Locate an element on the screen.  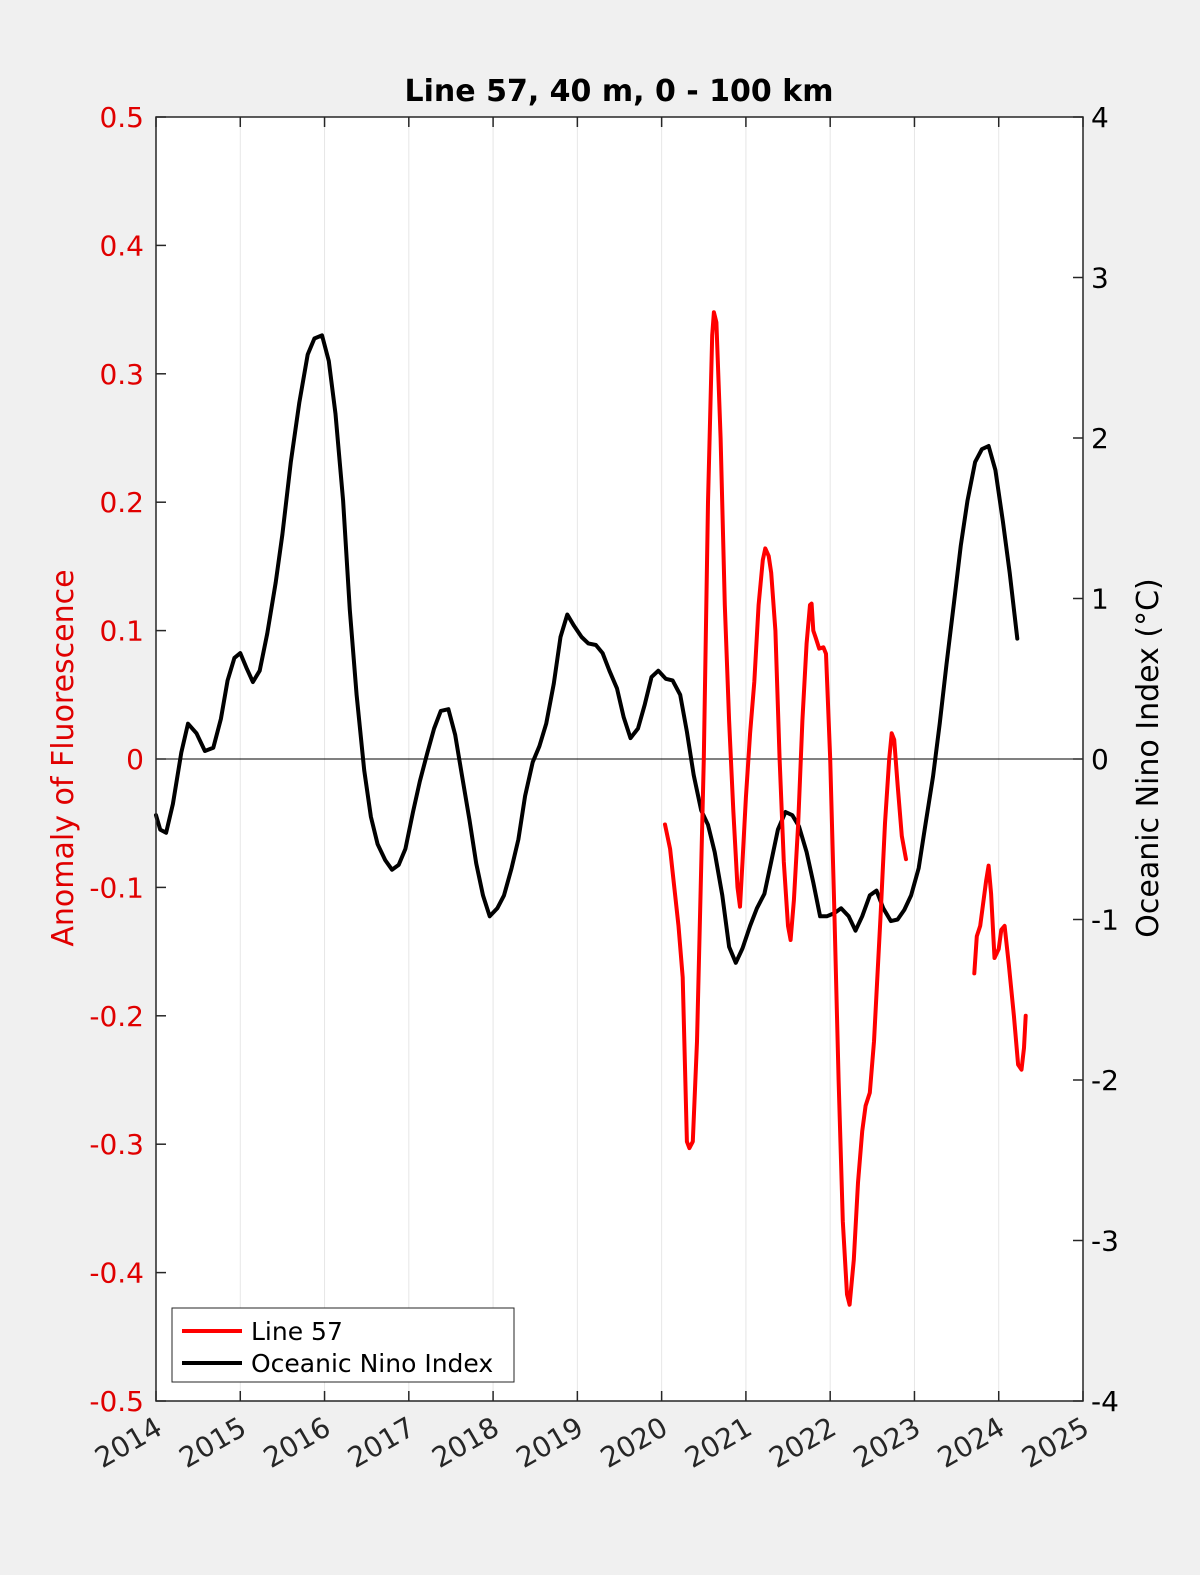
chart-title: Line 57, 40 m, 0 - 100 km is located at coordinates (619, 91).